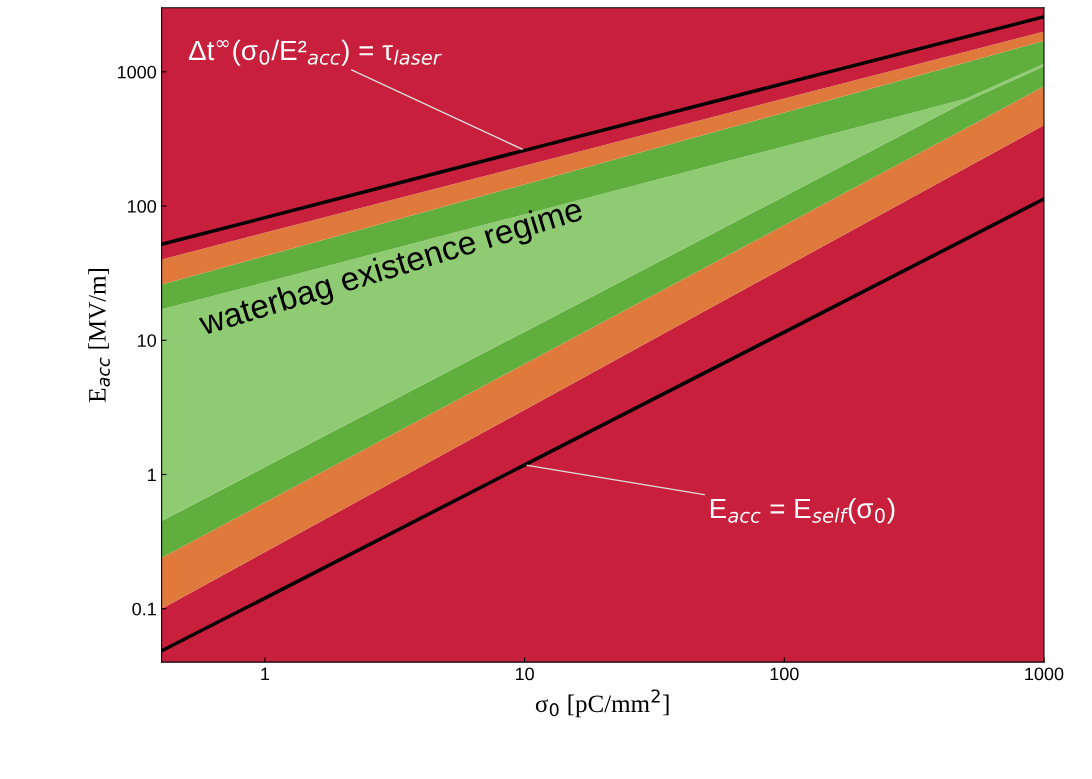 Image resolution: width=1092 pixels, height=779 pixels. What do you see at coordinates (1044, 674) in the screenshot?
I see `x-tick-label: 1000` at bounding box center [1044, 674].